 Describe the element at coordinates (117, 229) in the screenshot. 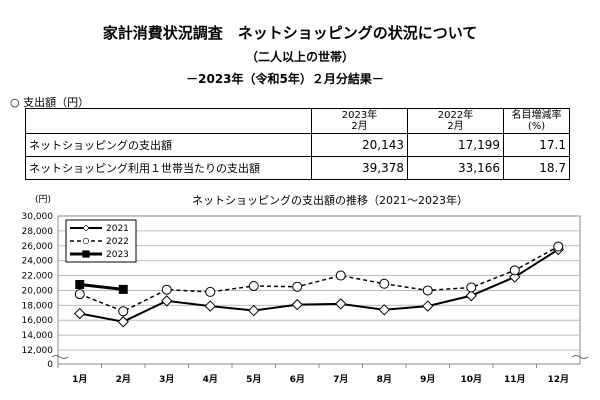

I see `legend-label: 2021` at that location.